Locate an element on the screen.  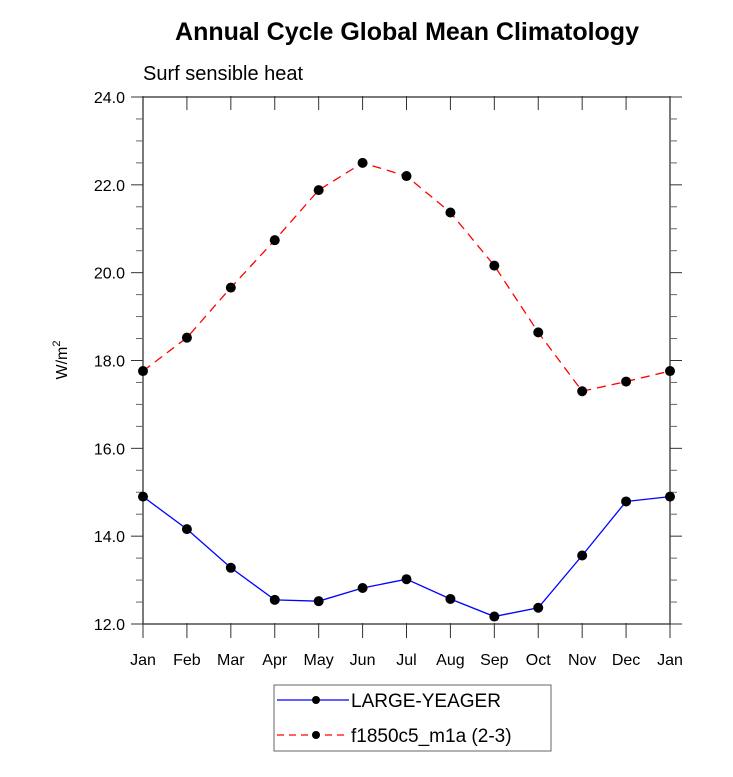
x-tick-label: Sep is located at coordinates (494, 660).